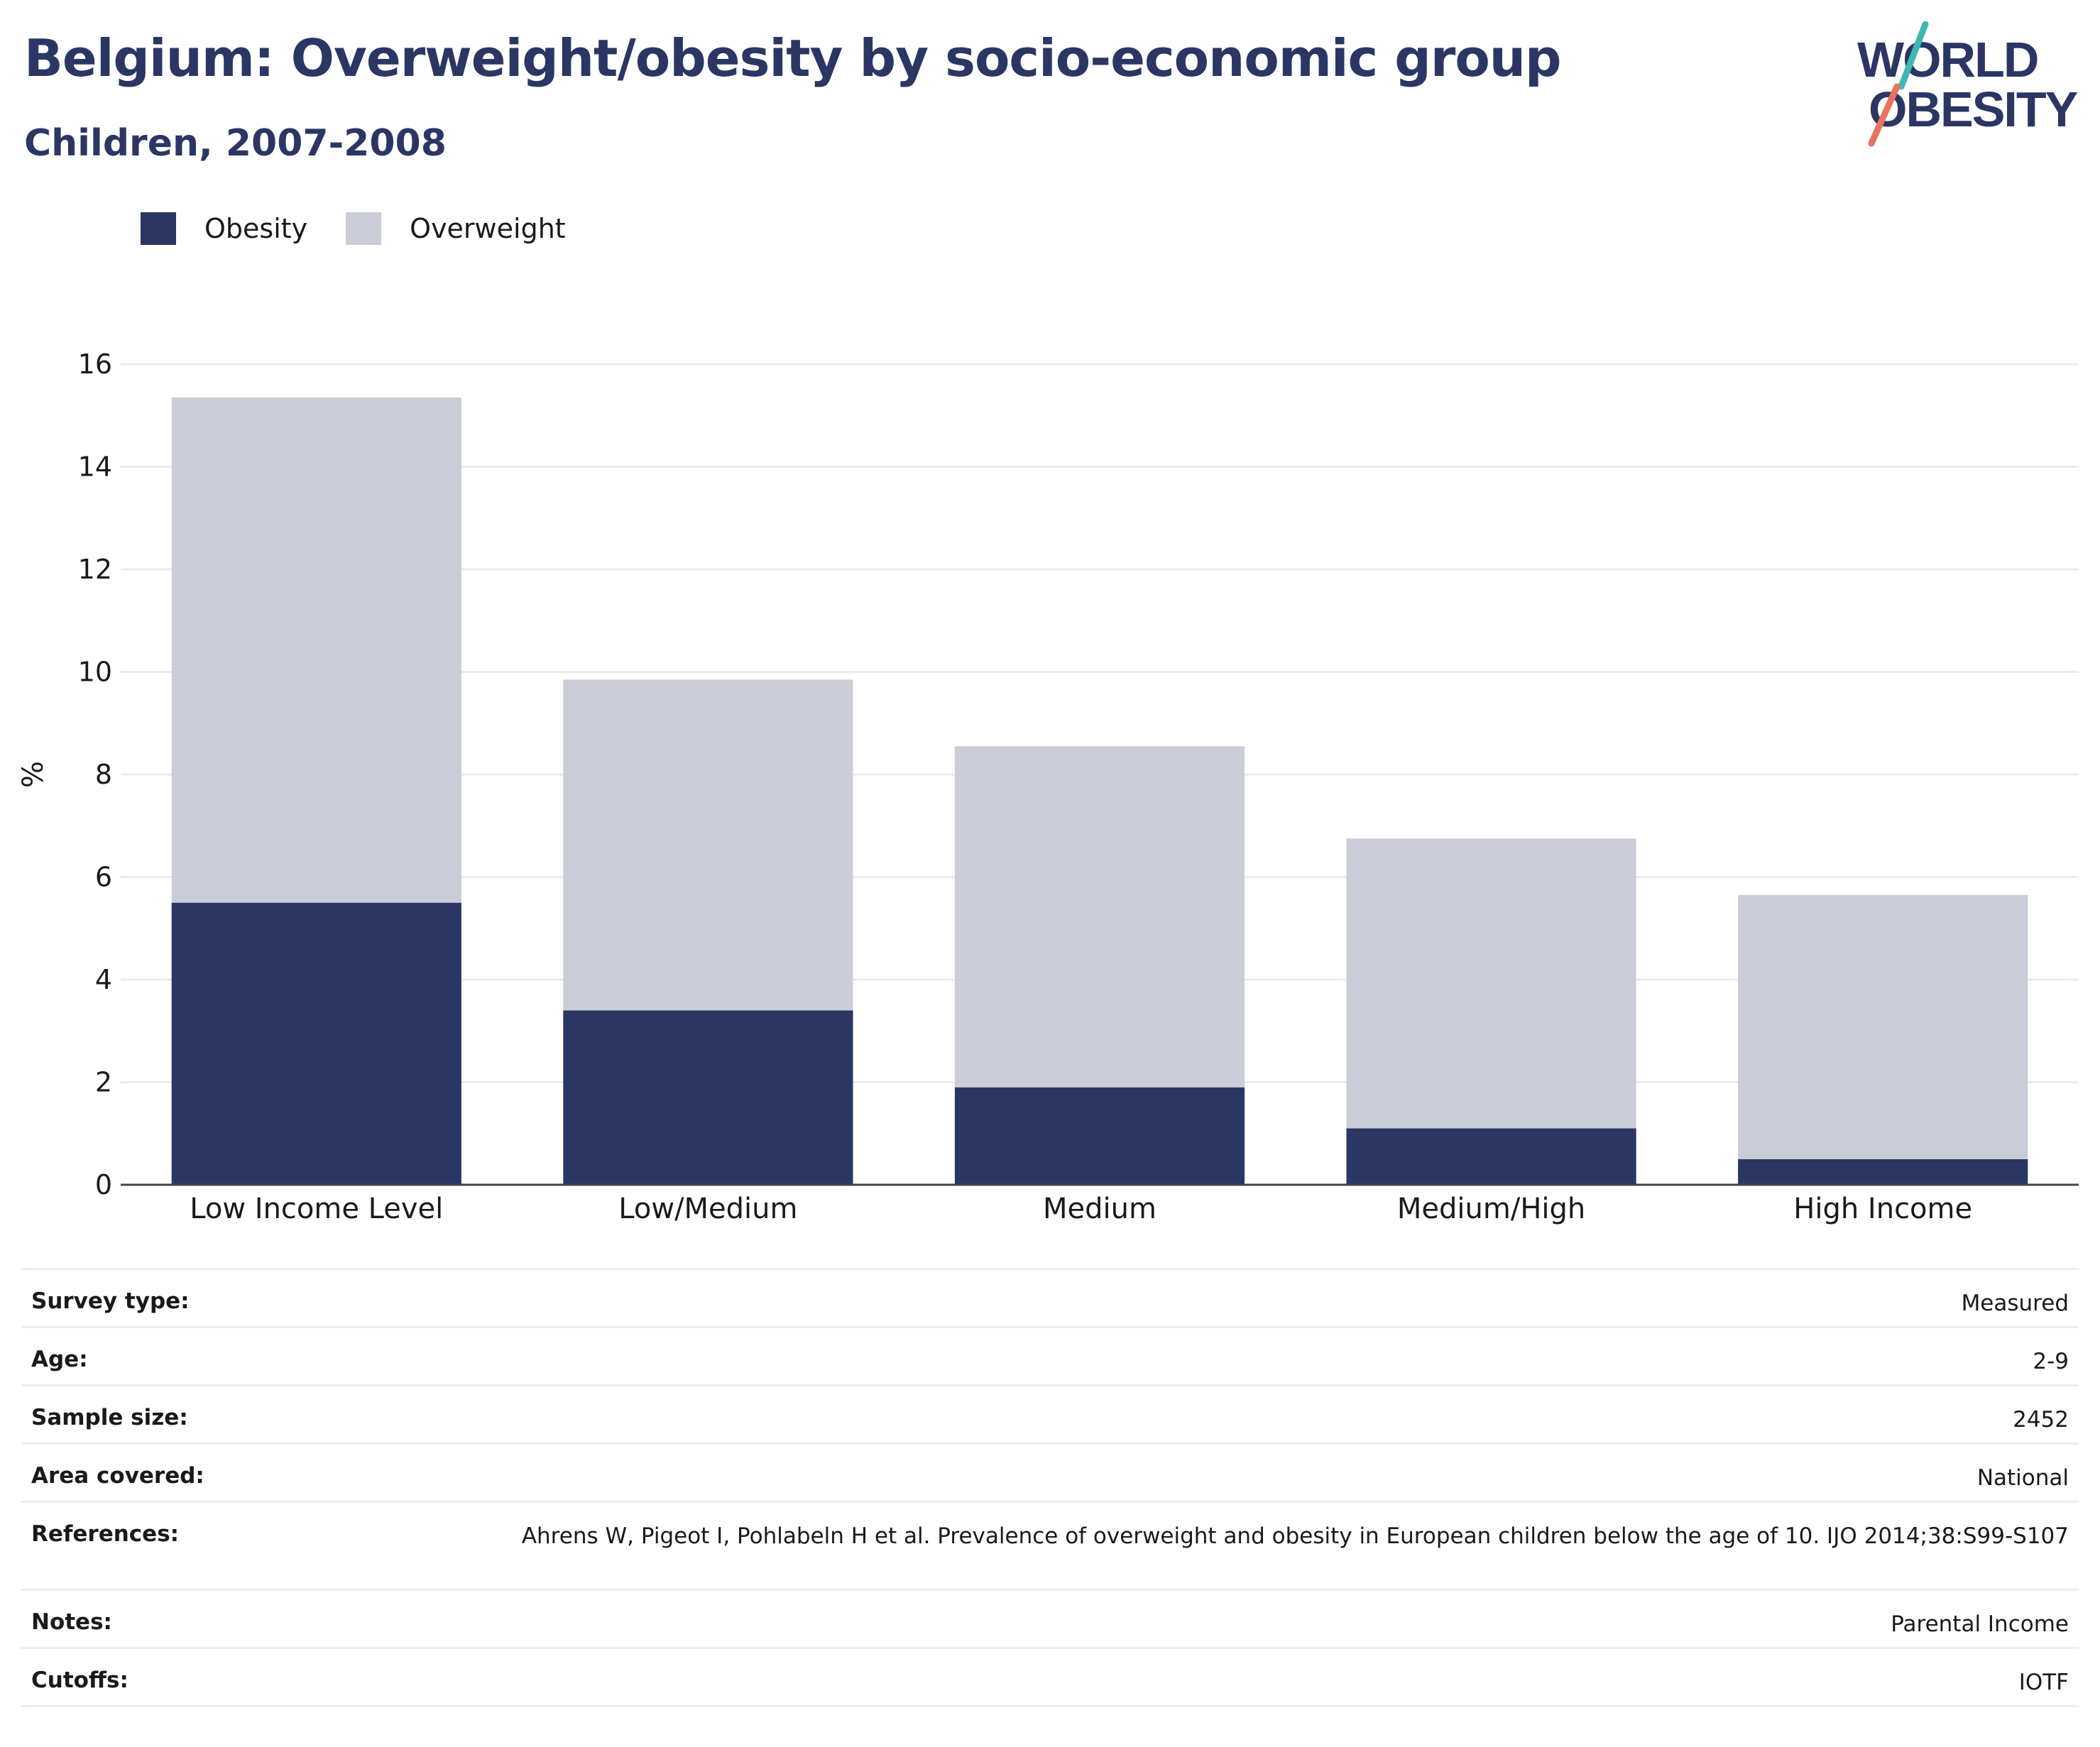 The image size is (2100, 1747). What do you see at coordinates (1263, 1677) in the screenshot?
I see `info-value: IOTF` at bounding box center [1263, 1677].